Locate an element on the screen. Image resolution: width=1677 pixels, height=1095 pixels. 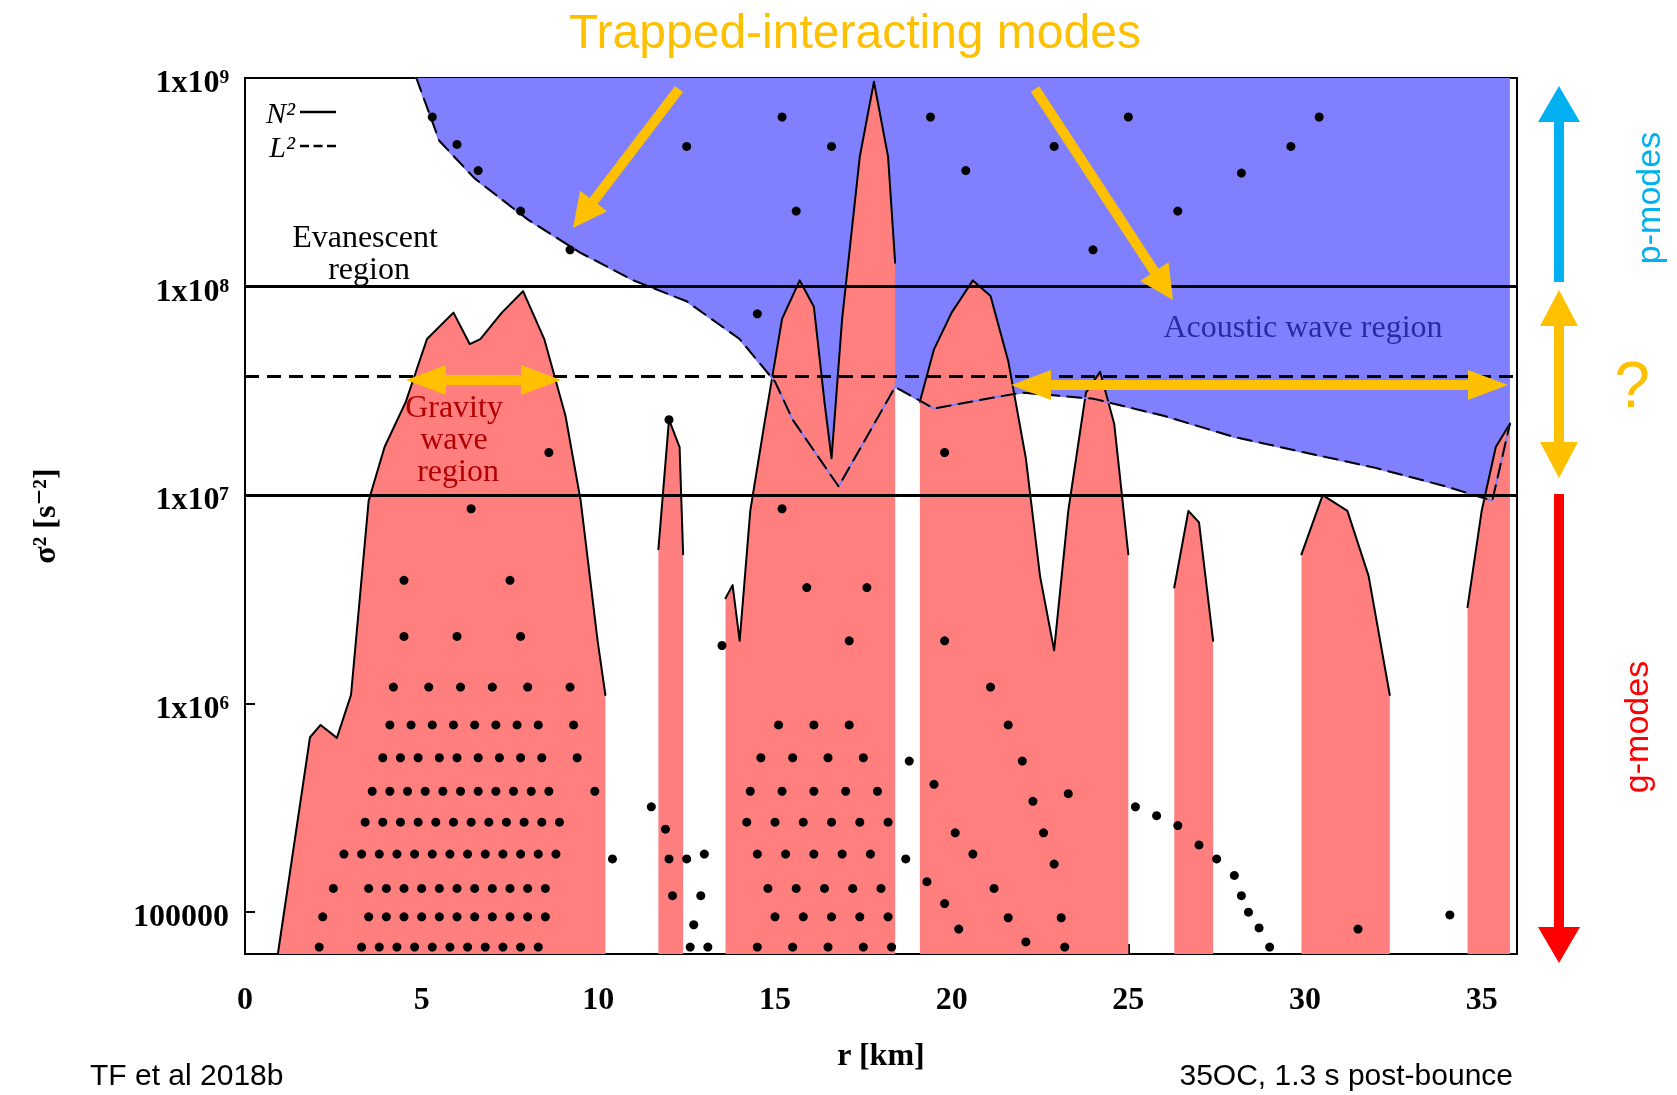
x-axis-title: r [km] is located at coordinates (881, 1054).